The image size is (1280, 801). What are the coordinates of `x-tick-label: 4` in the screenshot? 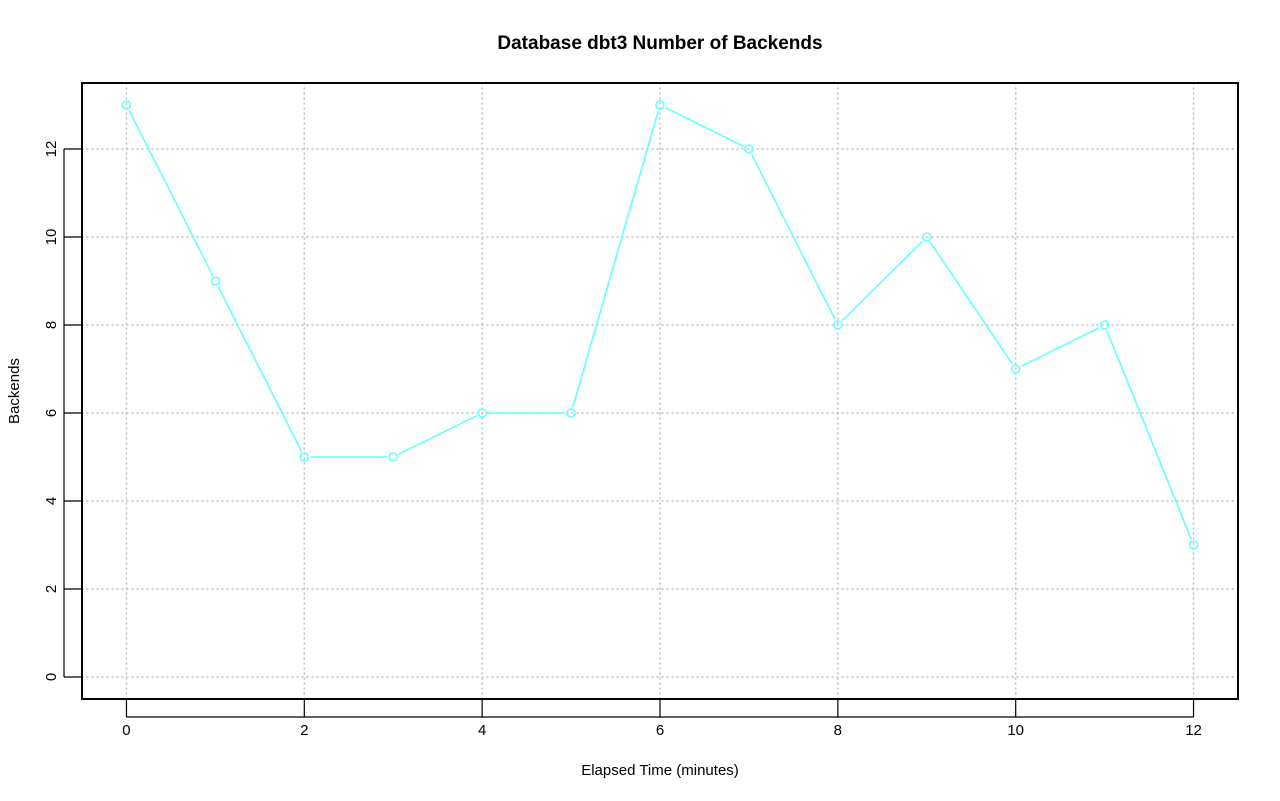 It's located at (482, 730).